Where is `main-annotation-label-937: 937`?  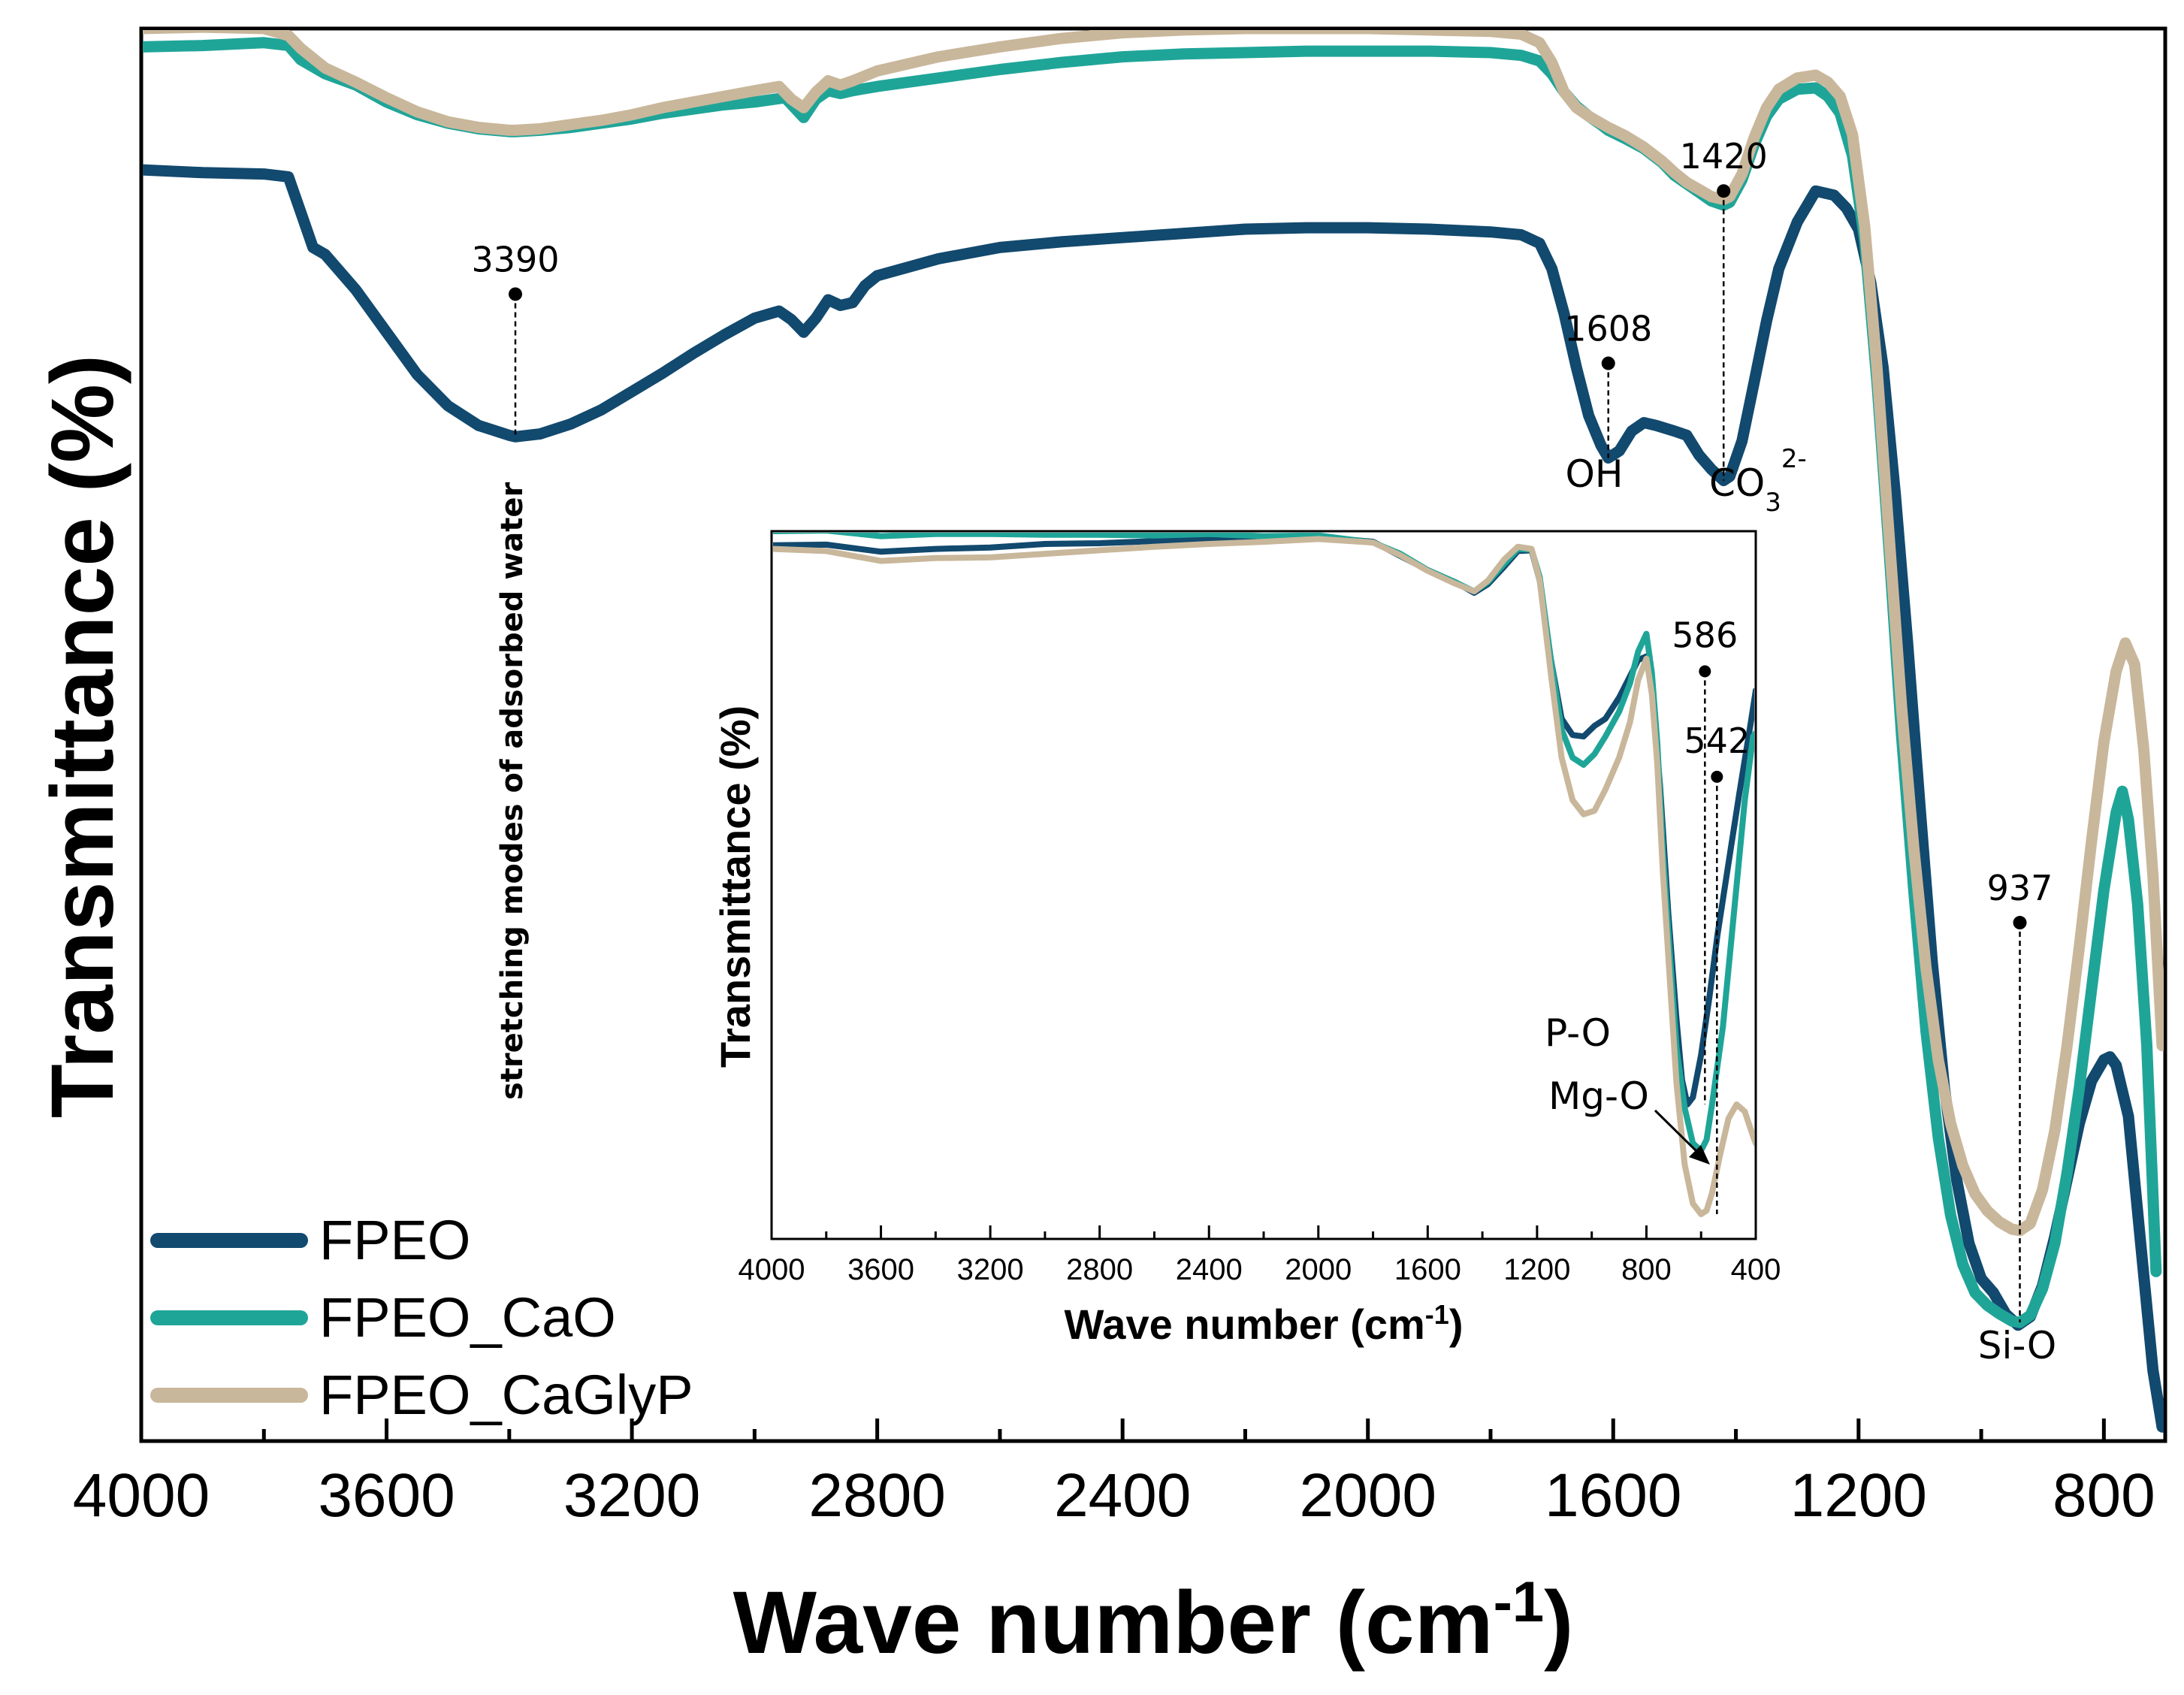
main-annotation-label-937: 937 is located at coordinates (2020, 888).